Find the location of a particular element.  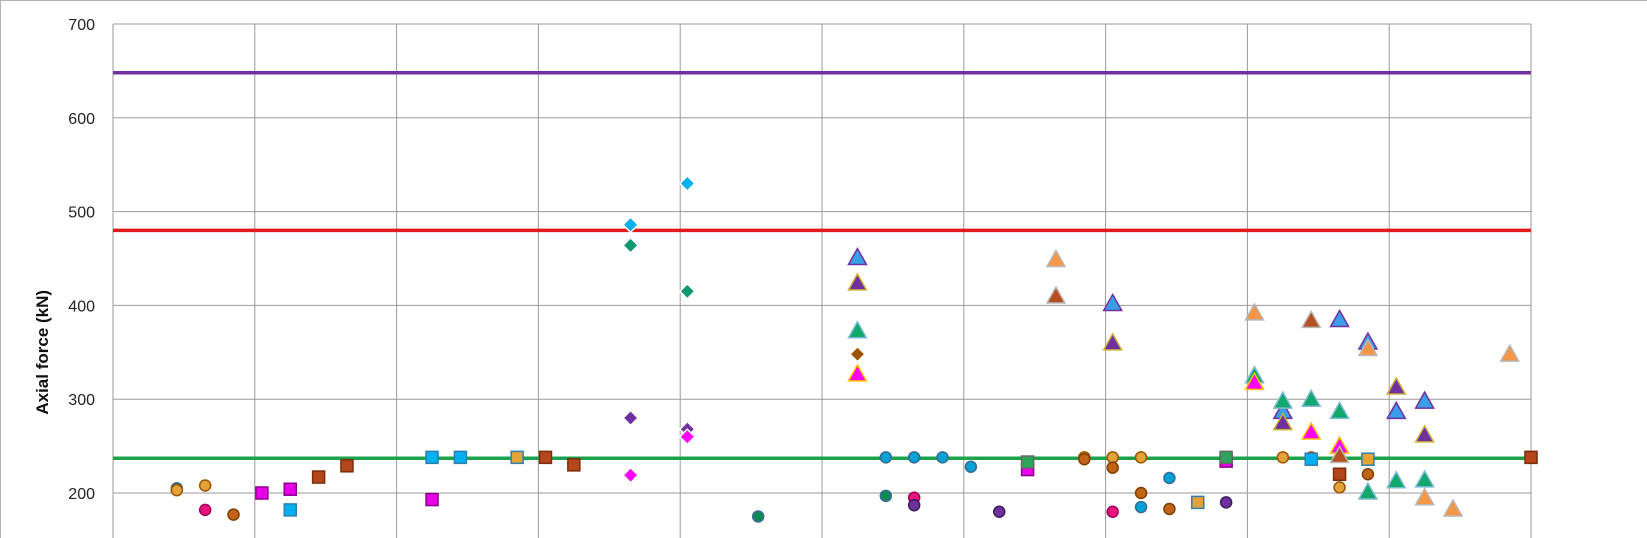

y-axis-label: Axial force (kN) is located at coordinates (42, 352).